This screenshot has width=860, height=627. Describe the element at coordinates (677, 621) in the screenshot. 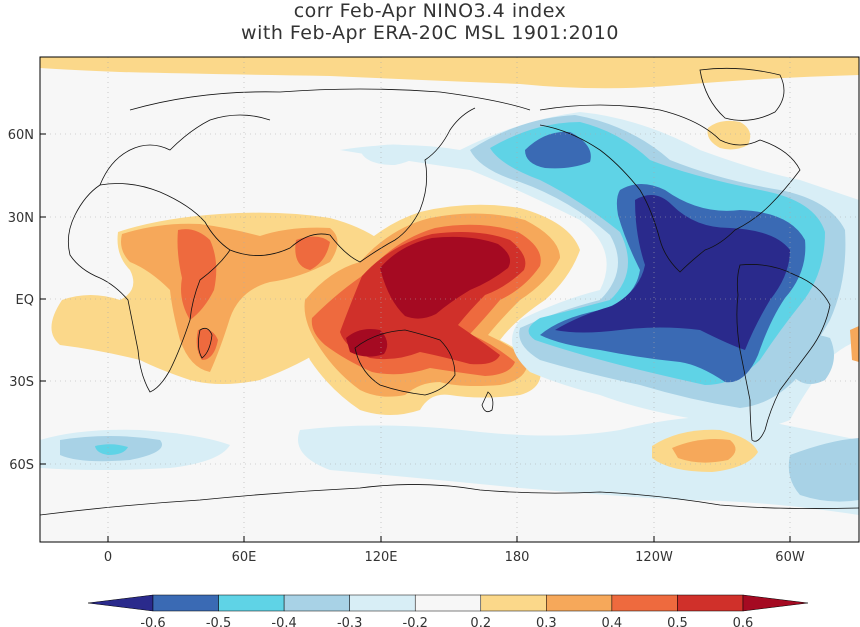

I see `colorbar-label: 0.5` at that location.